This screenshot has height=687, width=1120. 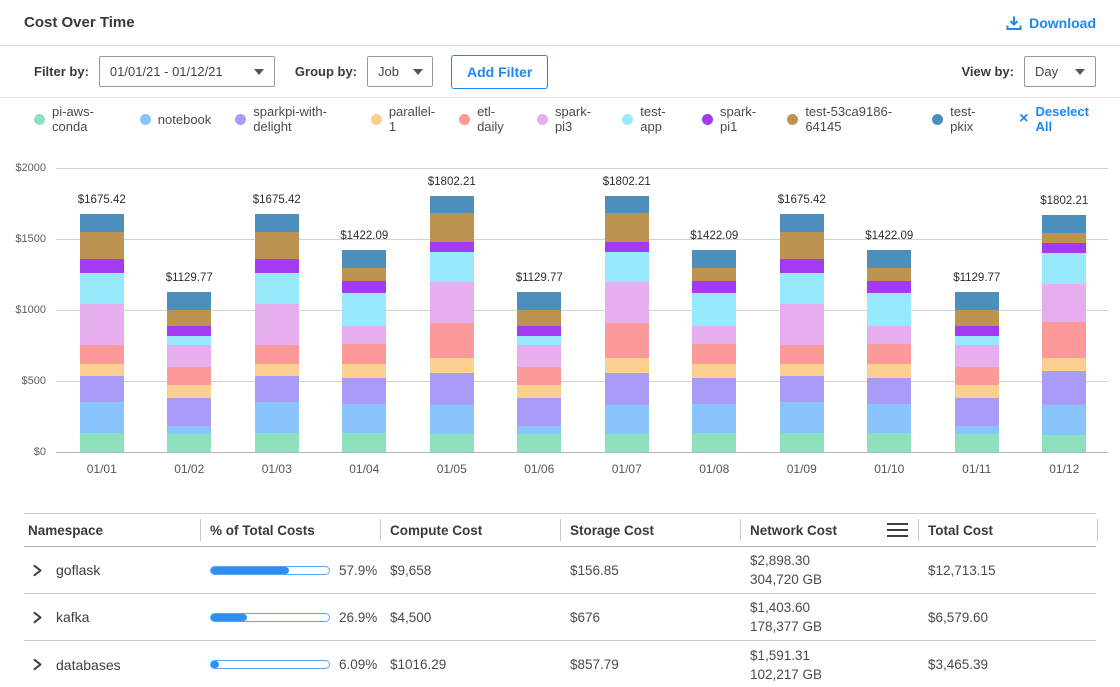 What do you see at coordinates (650, 119) in the screenshot?
I see `legend-item-test-app: test-app` at bounding box center [650, 119].